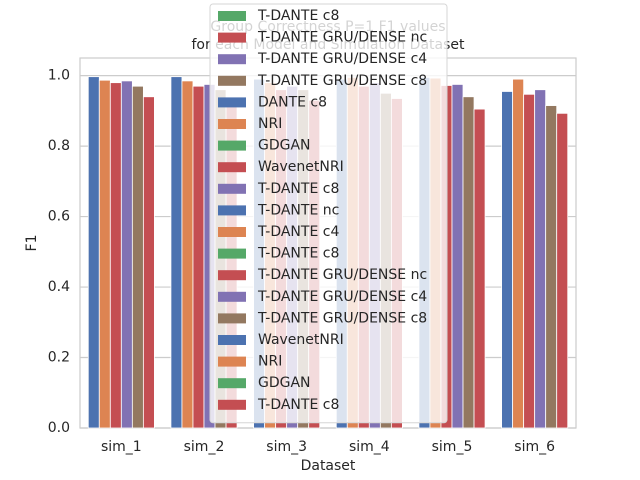 This screenshot has height=480, width=640. What do you see at coordinates (292, 102) in the screenshot?
I see `legend-label: DANTE c8` at bounding box center [292, 102].